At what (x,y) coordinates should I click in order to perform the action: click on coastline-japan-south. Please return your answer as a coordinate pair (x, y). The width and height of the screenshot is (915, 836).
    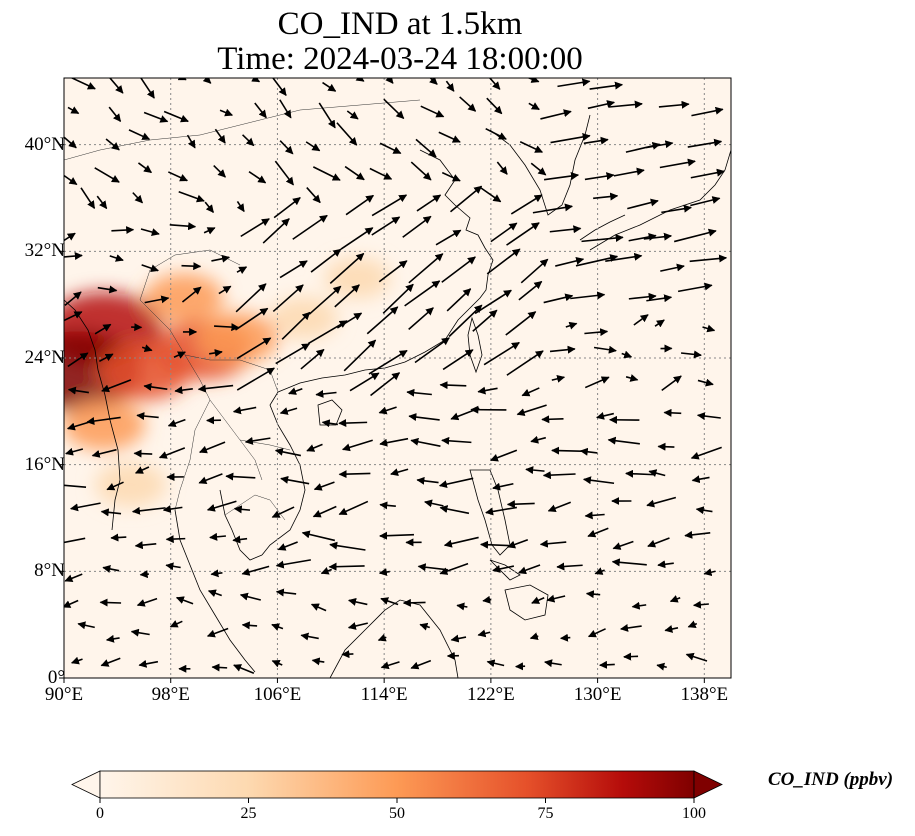
    Looking at the image, I should click on (602, 227).